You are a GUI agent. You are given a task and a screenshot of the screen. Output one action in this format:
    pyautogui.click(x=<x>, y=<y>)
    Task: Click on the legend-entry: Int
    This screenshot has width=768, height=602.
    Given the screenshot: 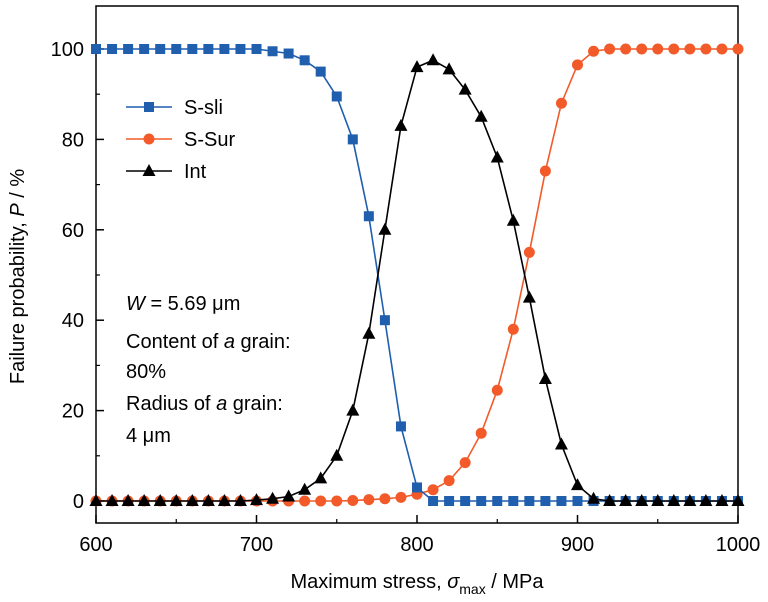 What is the action you would take?
    pyautogui.click(x=166, y=172)
    